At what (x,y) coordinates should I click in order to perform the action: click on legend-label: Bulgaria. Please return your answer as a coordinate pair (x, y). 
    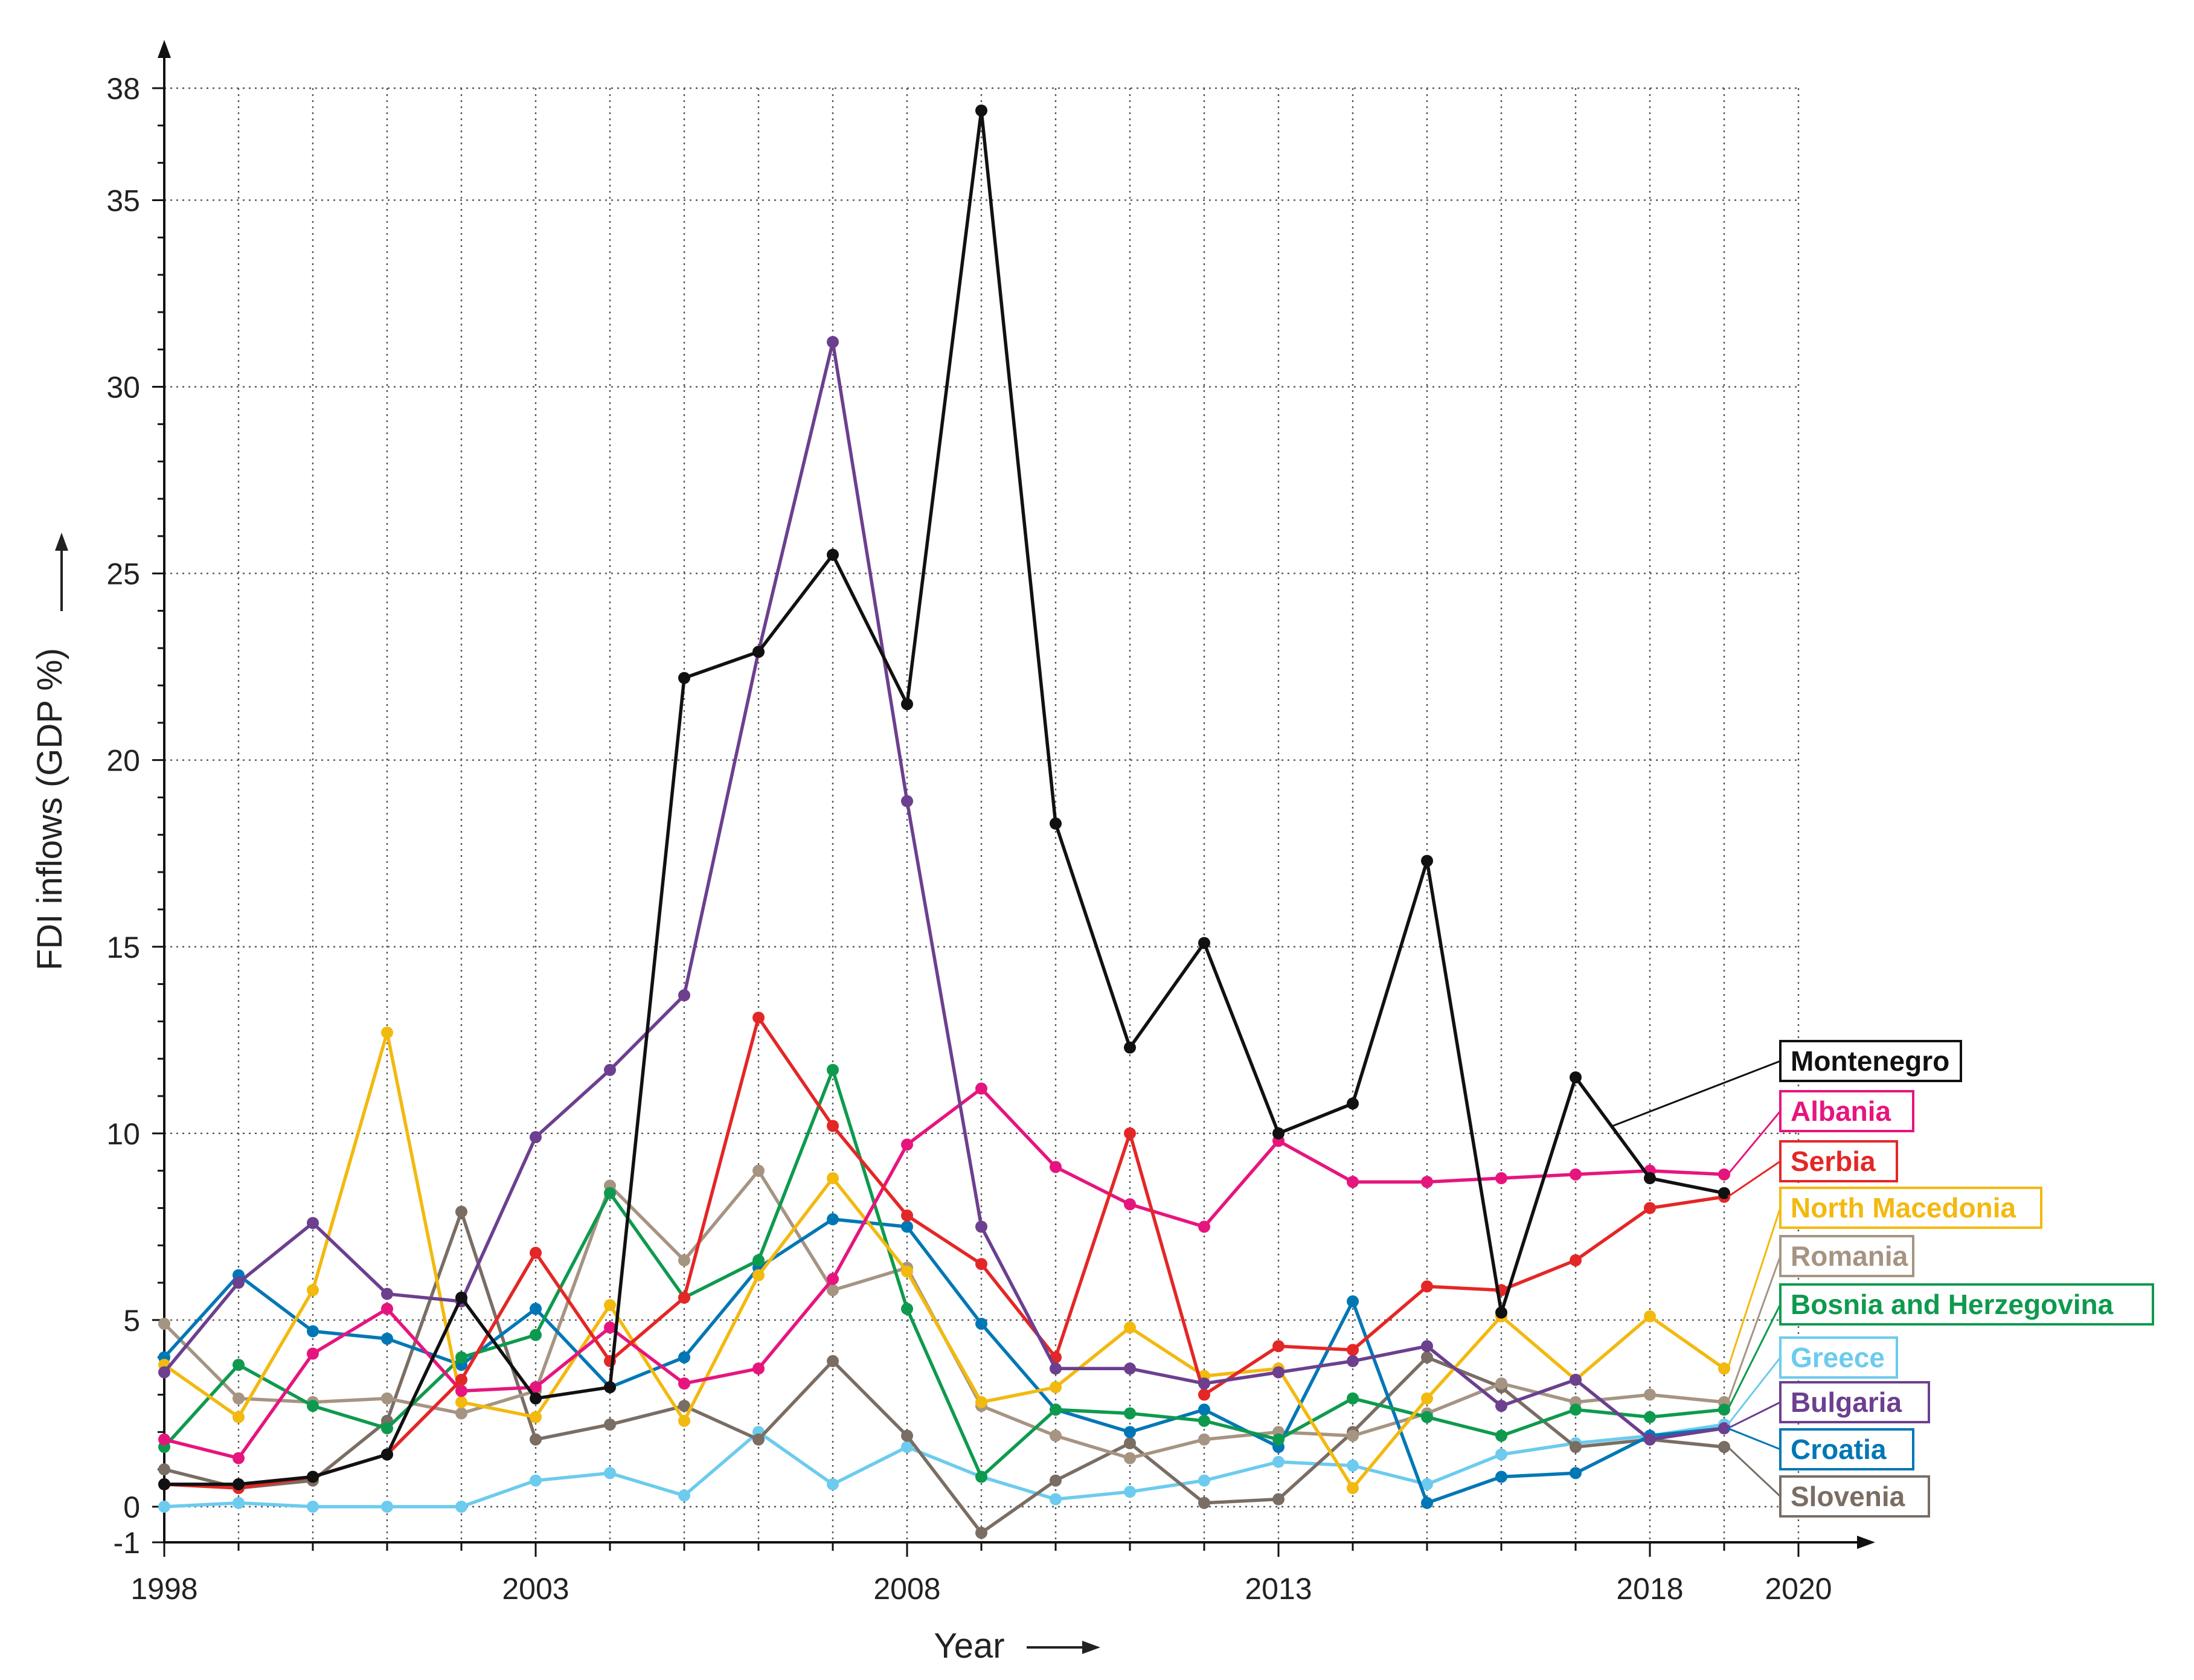
    Looking at the image, I should click on (1846, 1402).